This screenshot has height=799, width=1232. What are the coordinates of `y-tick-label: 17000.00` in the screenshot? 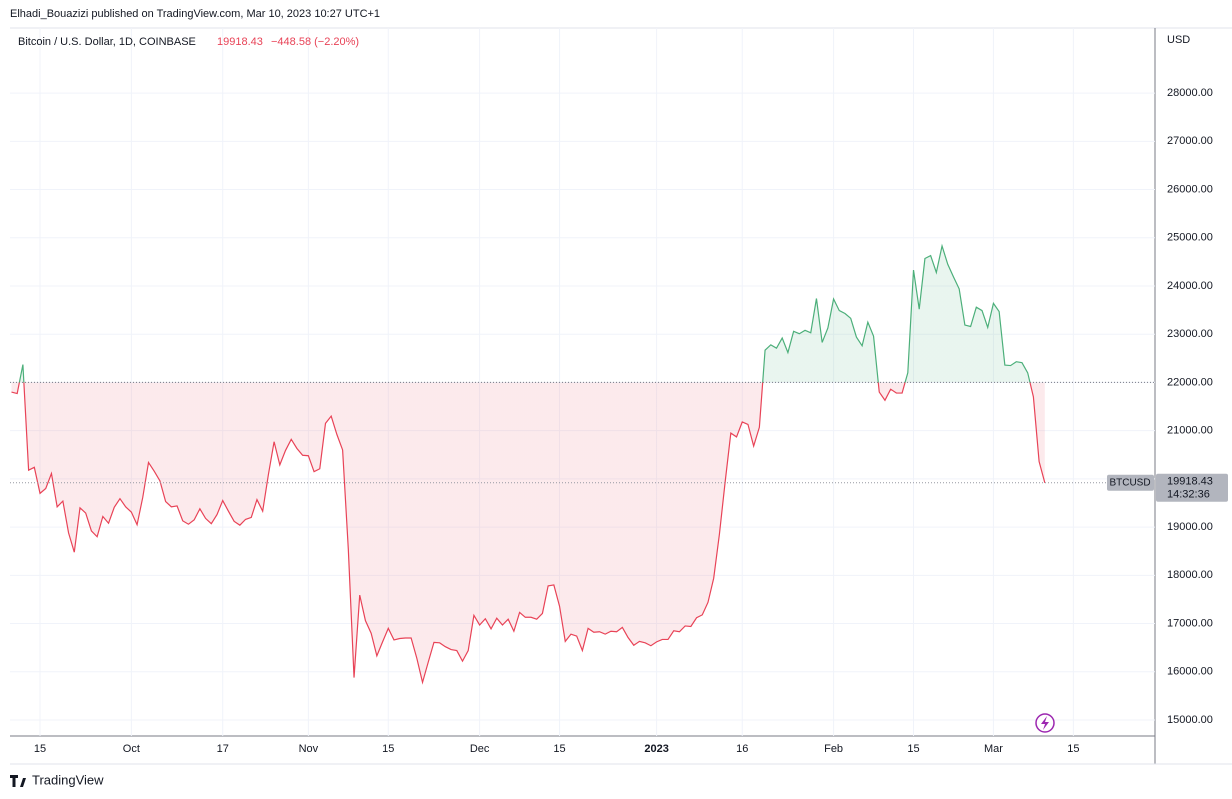 It's located at (1190, 623).